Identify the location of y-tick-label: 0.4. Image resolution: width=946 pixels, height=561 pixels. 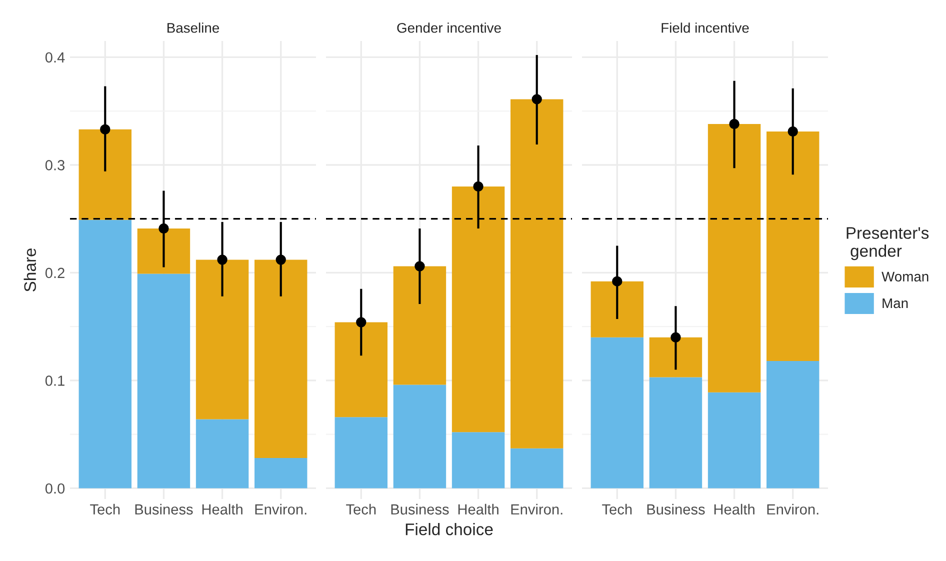
(55, 57).